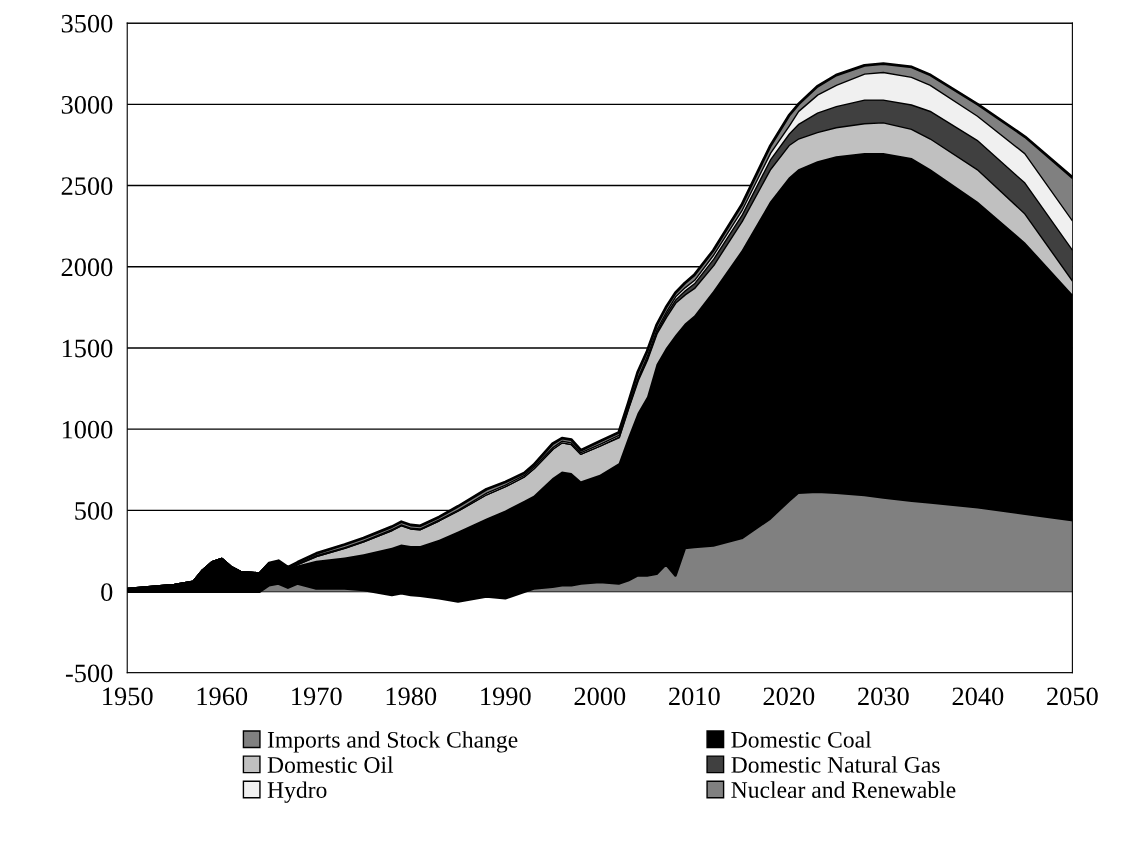  I want to click on y-tick-label: 1500, so click(87, 348).